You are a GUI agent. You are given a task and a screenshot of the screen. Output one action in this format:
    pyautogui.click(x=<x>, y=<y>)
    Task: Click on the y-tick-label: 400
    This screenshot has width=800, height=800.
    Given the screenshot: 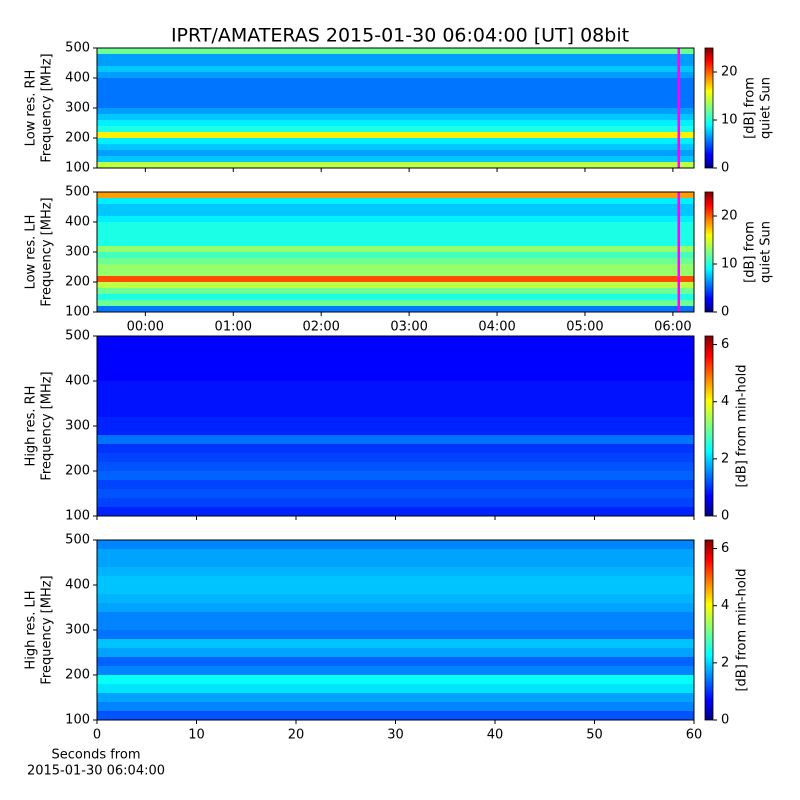 What is the action you would take?
    pyautogui.click(x=77, y=222)
    